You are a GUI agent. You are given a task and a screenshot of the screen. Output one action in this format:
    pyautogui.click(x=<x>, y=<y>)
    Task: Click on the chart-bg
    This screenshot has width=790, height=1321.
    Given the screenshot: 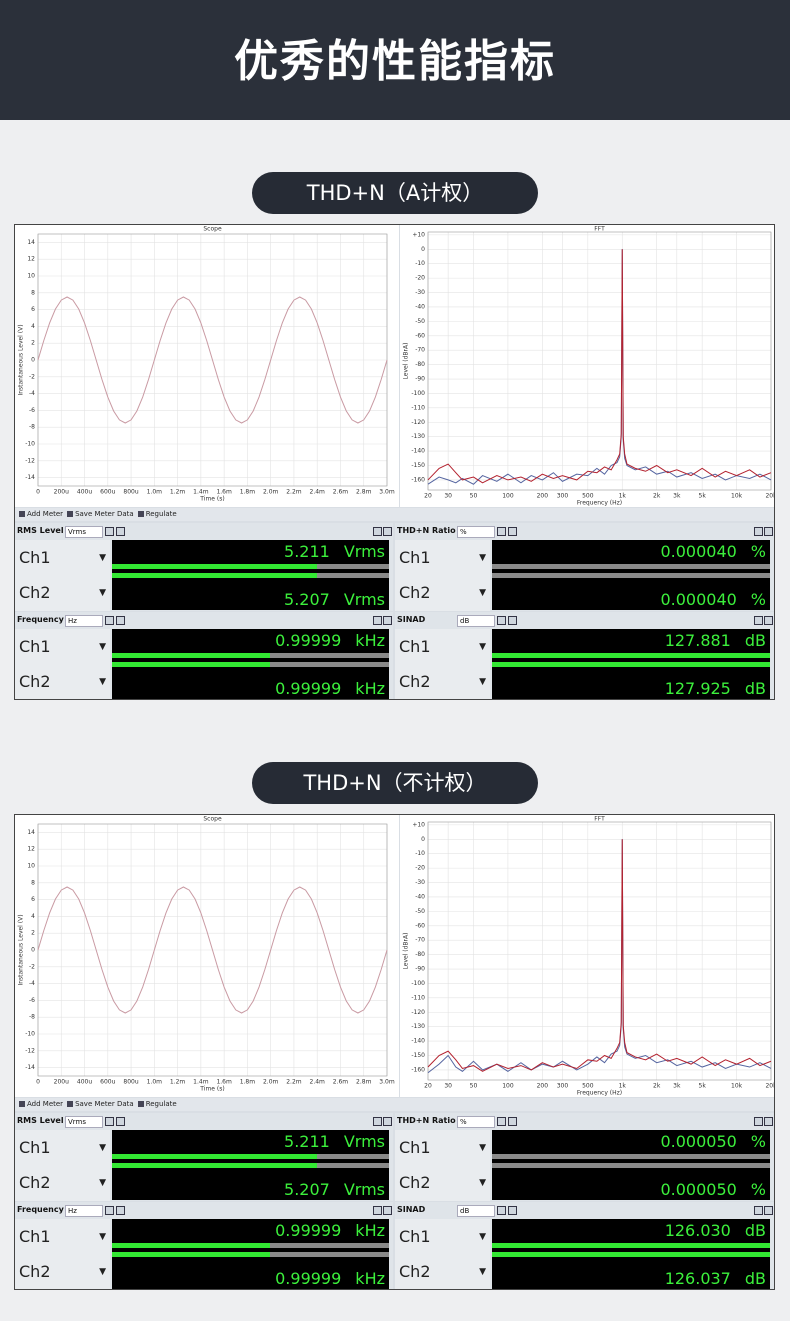 What is the action you would take?
    pyautogui.click(x=587, y=956)
    